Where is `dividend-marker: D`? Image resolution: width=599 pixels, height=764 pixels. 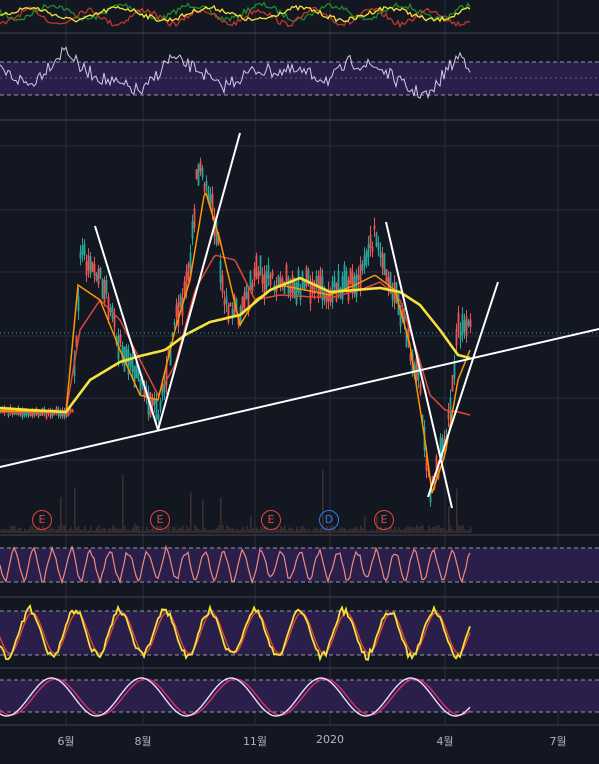 dividend-marker: D is located at coordinates (329, 520).